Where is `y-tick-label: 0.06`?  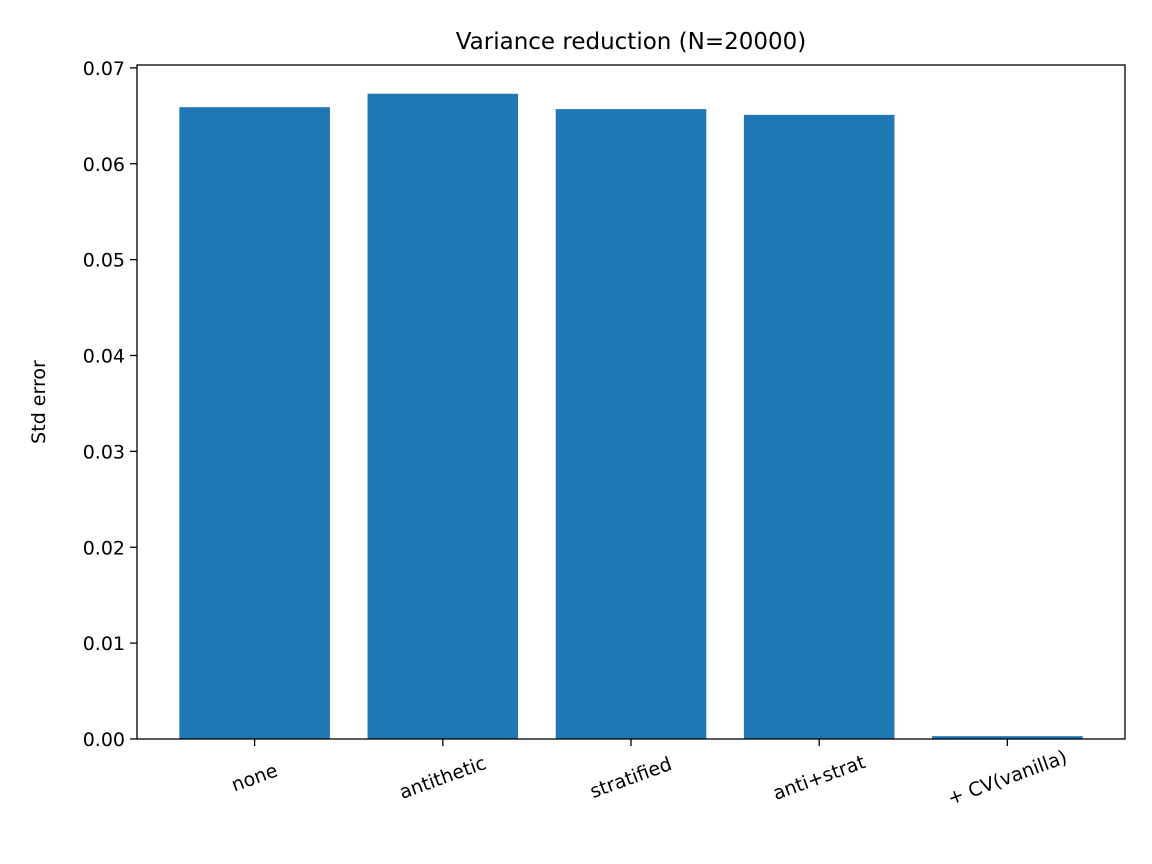 y-tick-label: 0.06 is located at coordinates (104, 165).